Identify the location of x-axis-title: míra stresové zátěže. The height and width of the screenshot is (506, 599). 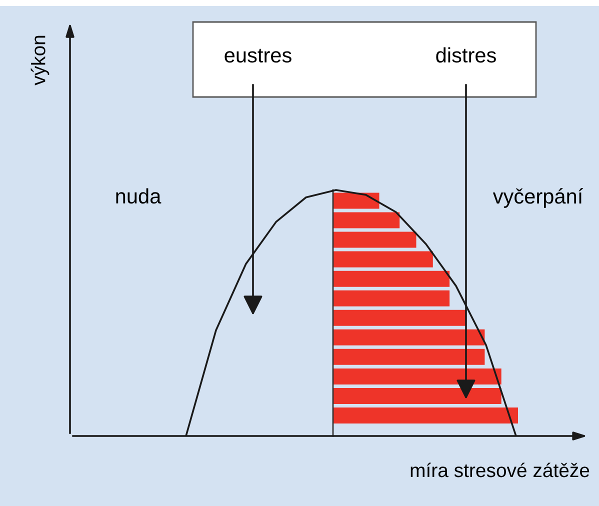
(500, 470).